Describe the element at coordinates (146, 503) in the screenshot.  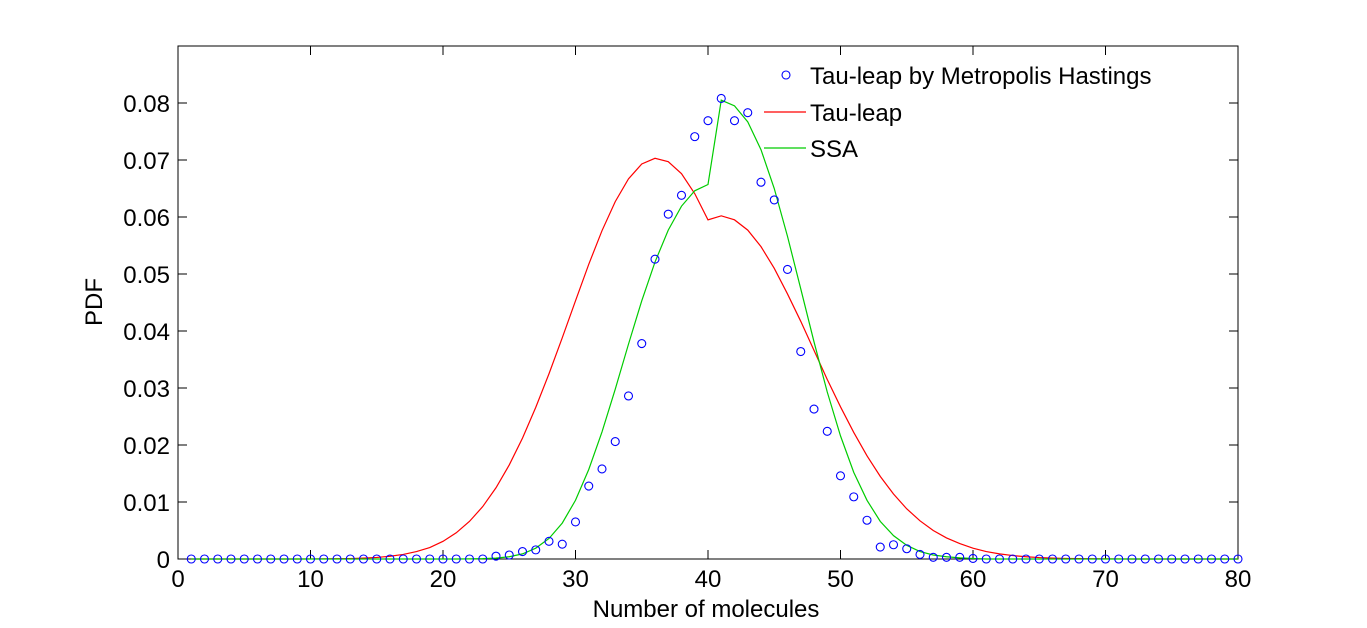
I see `y-tick-label: 0.01` at that location.